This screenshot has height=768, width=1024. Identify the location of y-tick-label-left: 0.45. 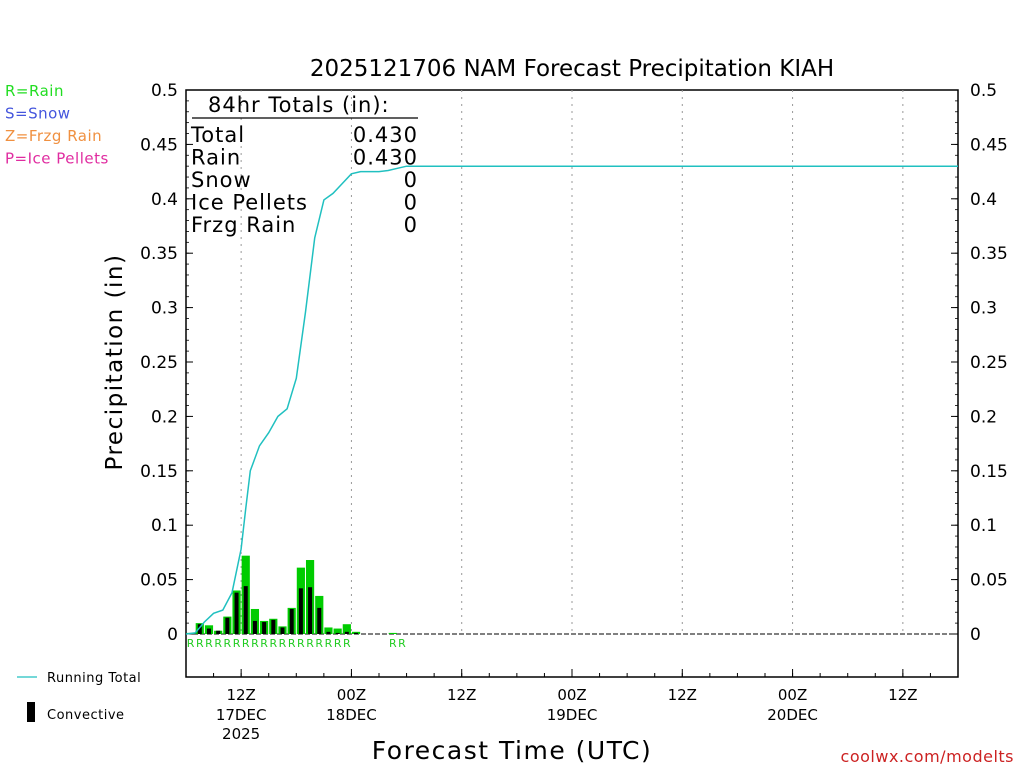
(159, 145).